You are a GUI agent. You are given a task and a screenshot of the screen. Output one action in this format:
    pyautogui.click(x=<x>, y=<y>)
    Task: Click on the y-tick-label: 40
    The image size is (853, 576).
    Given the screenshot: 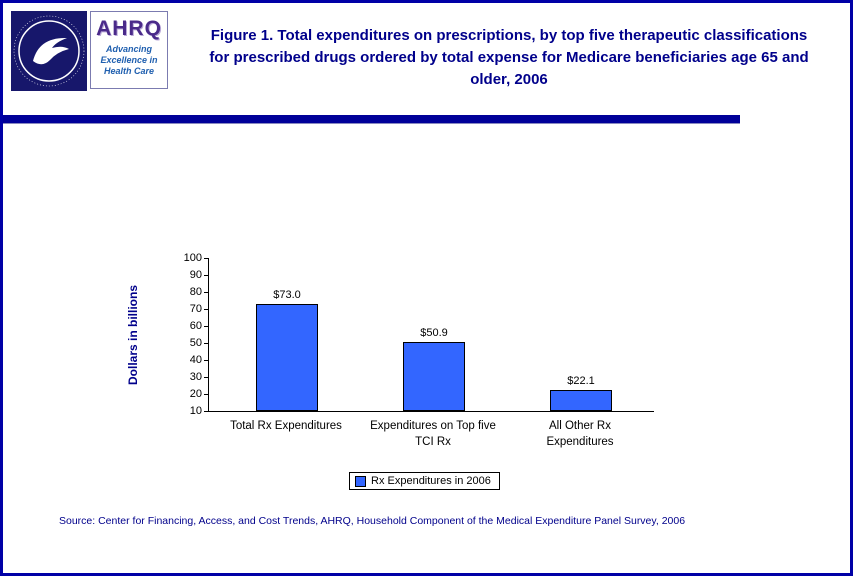 What is the action you would take?
    pyautogui.click(x=195, y=359)
    